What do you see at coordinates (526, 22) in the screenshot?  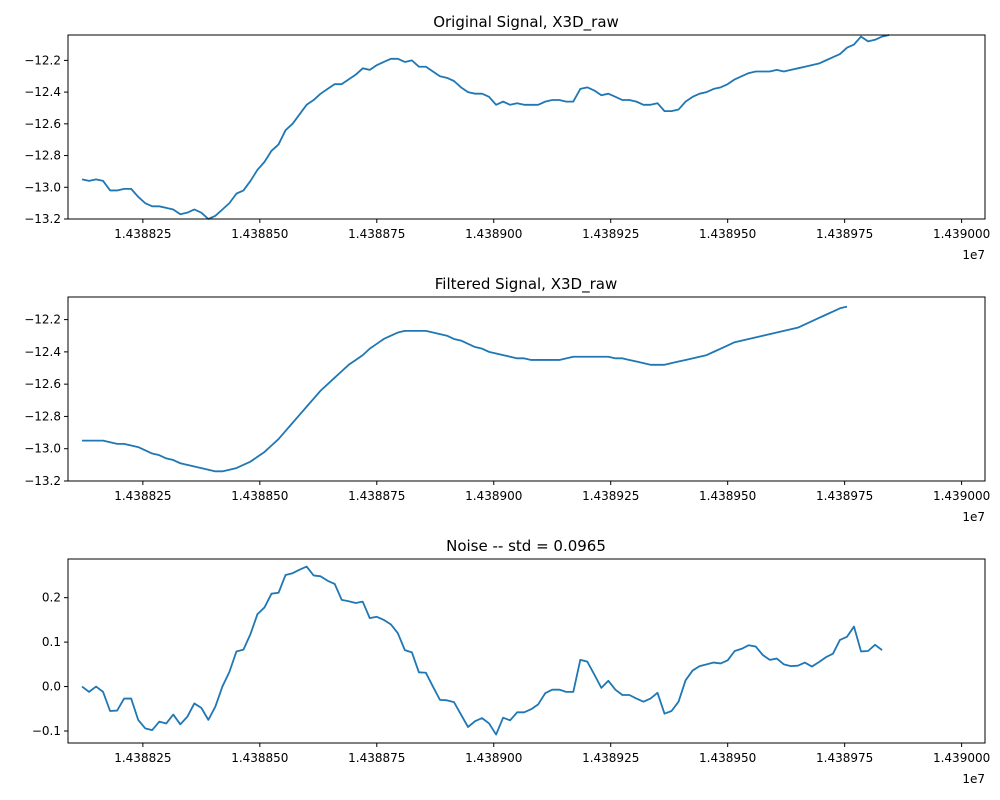 I see `chart-title: Original Signal, X3D_raw` at bounding box center [526, 22].